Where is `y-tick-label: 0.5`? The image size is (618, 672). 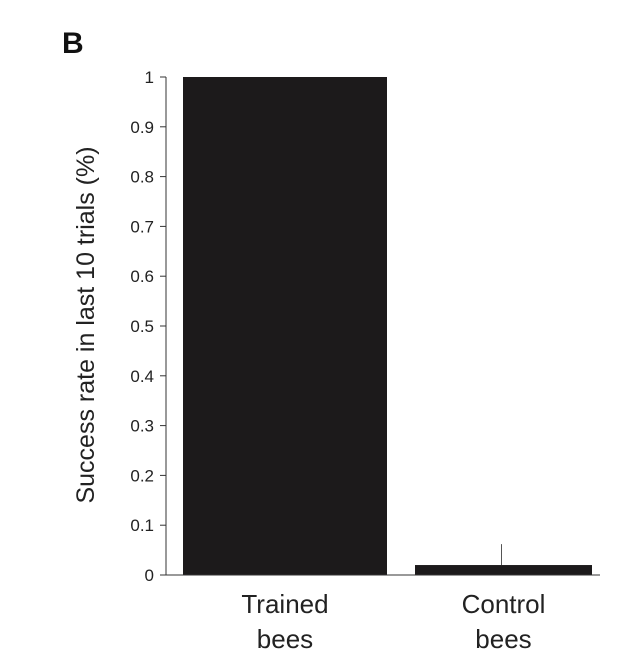
y-tick-label: 0.5 is located at coordinates (142, 326).